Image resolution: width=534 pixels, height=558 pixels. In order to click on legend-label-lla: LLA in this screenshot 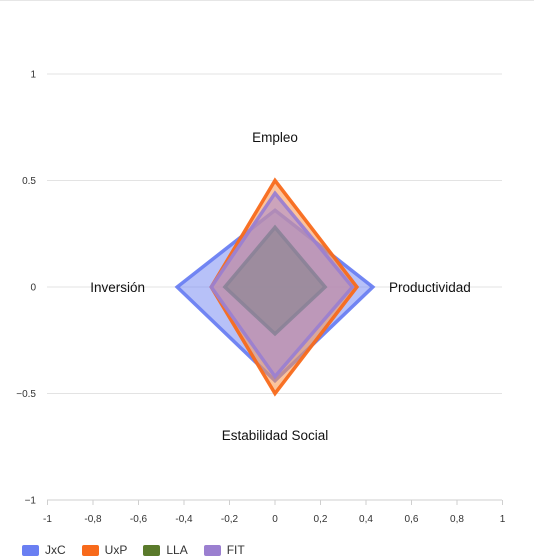, I will do `click(177, 550)`.